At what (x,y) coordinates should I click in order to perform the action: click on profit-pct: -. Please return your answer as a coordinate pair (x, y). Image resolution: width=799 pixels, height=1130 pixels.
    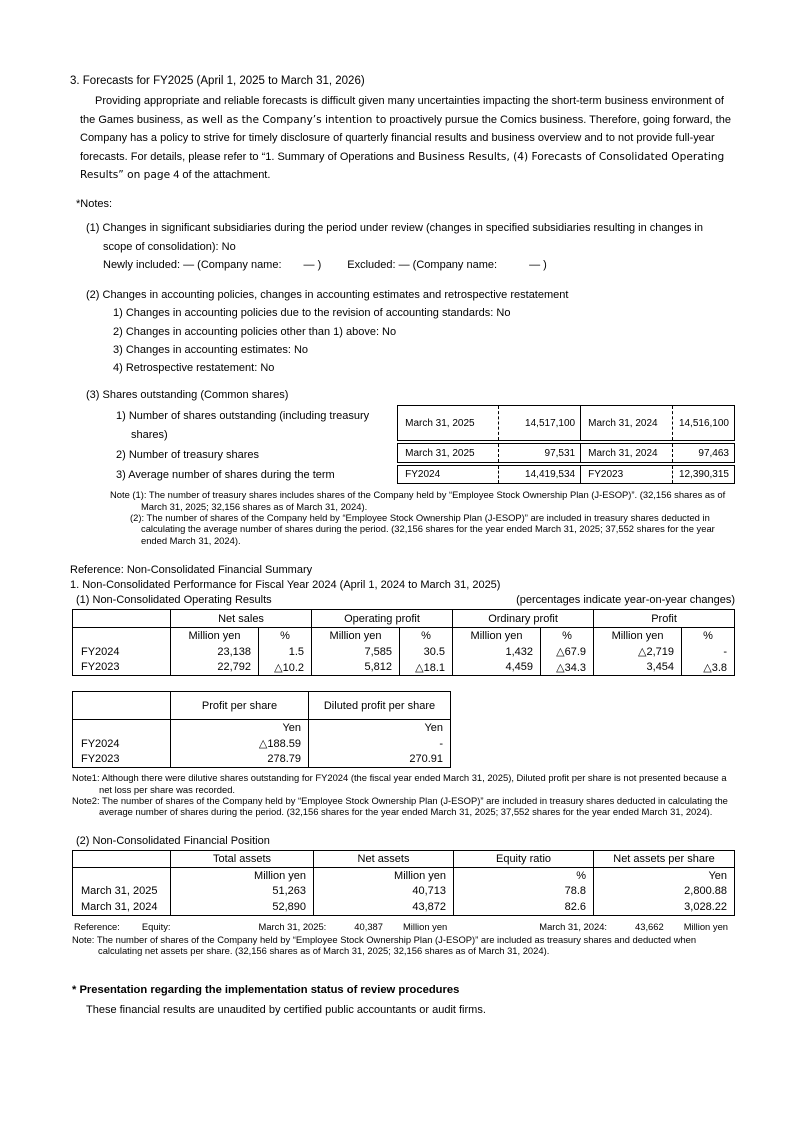
    Looking at the image, I should click on (708, 651).